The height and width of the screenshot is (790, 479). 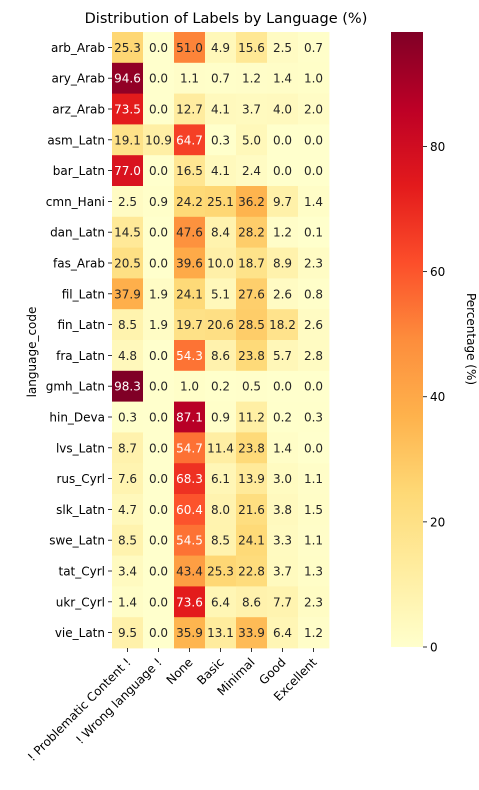 I want to click on column-label: None, so click(x=180, y=671).